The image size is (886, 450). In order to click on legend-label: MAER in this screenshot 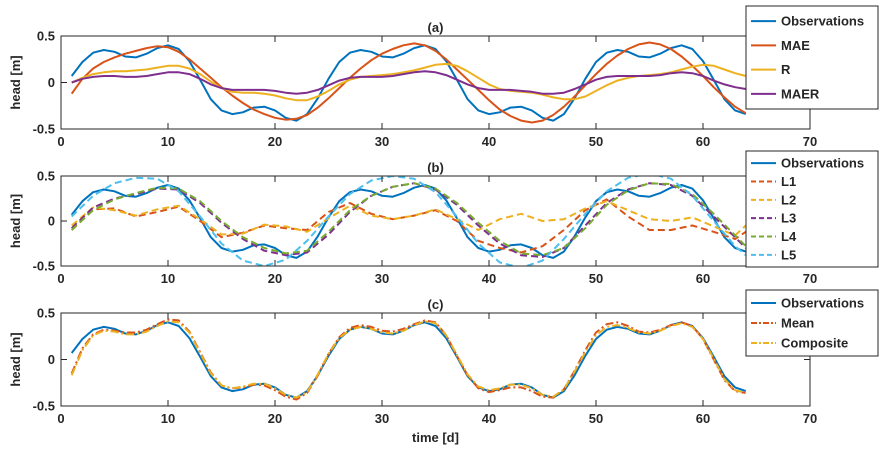, I will do `click(800, 93)`.